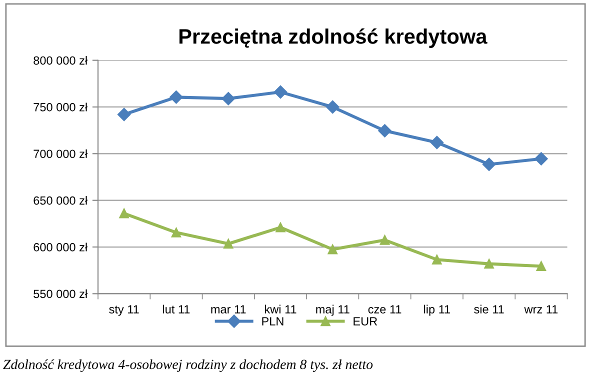  I want to click on x-tick-label: cze 11, so click(385, 309).